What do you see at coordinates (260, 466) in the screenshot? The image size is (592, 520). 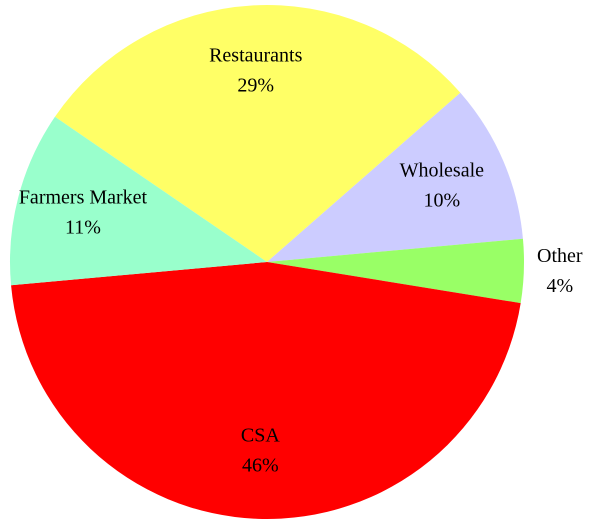 I see `slice-value-label: 46%` at bounding box center [260, 466].